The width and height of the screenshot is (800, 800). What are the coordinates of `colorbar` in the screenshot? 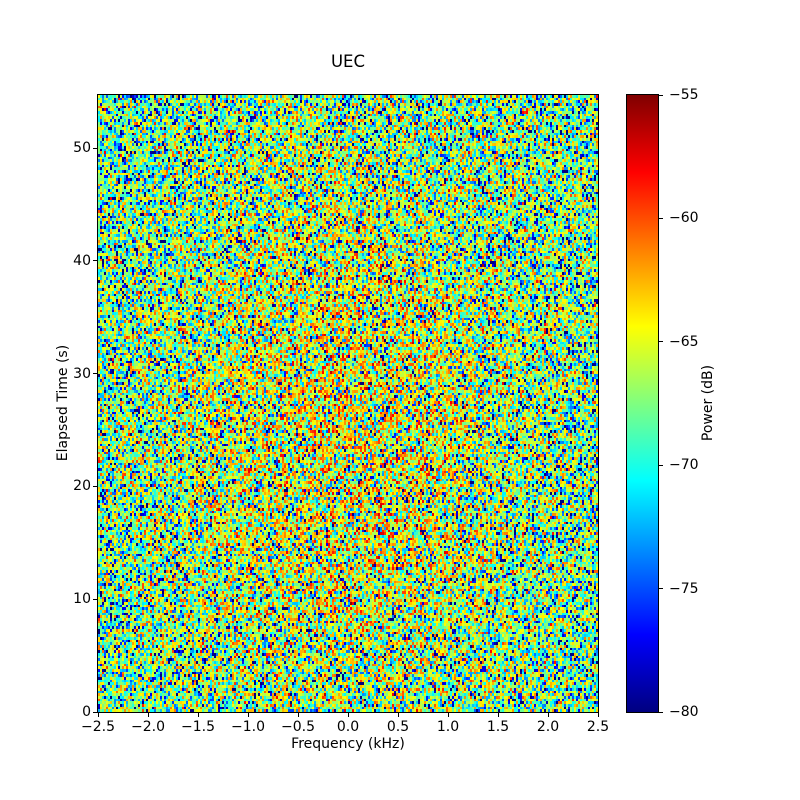 It's located at (642, 403).